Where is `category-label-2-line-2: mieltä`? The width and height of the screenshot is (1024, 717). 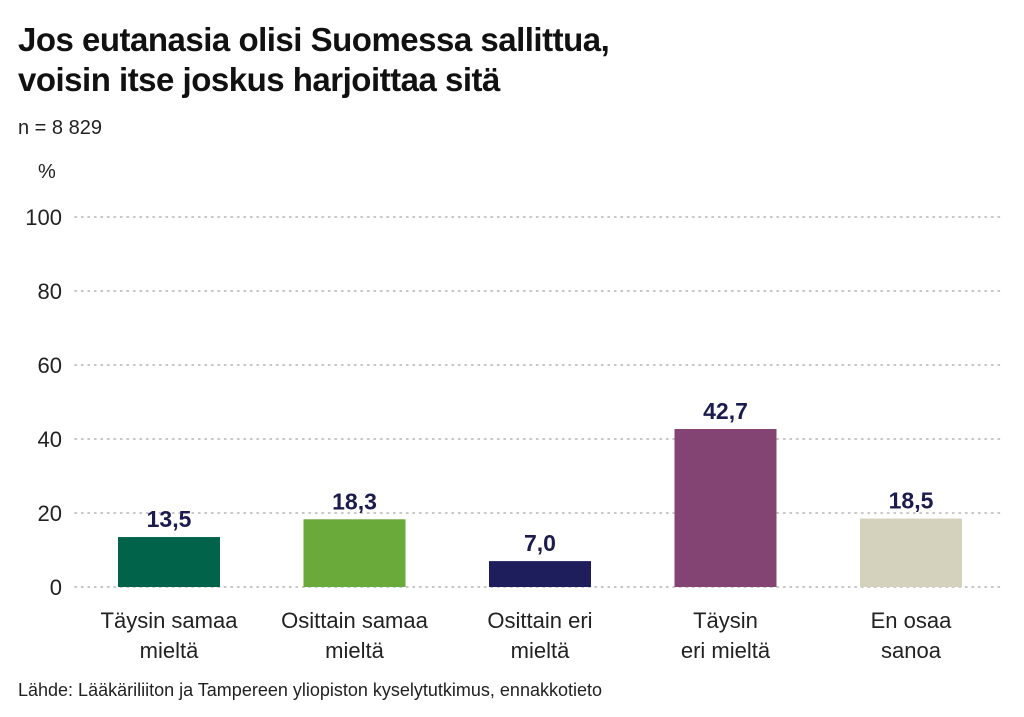 category-label-2-line-2: mieltä is located at coordinates (354, 650).